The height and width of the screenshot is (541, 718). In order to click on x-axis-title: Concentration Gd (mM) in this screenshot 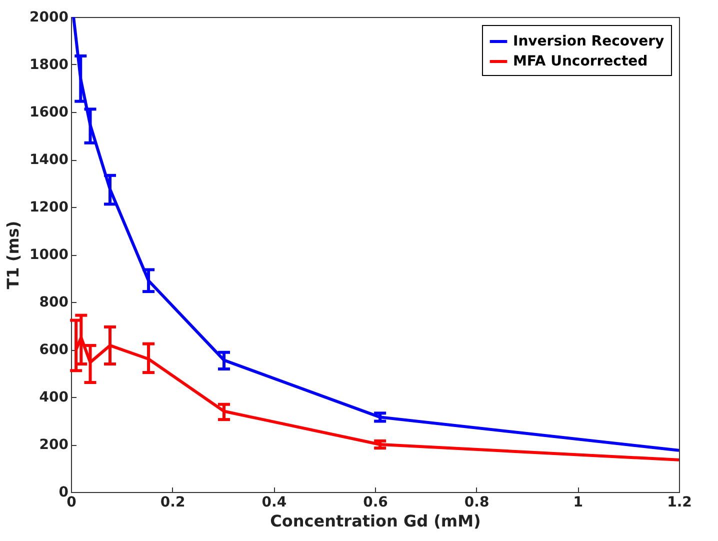, I will do `click(375, 521)`.